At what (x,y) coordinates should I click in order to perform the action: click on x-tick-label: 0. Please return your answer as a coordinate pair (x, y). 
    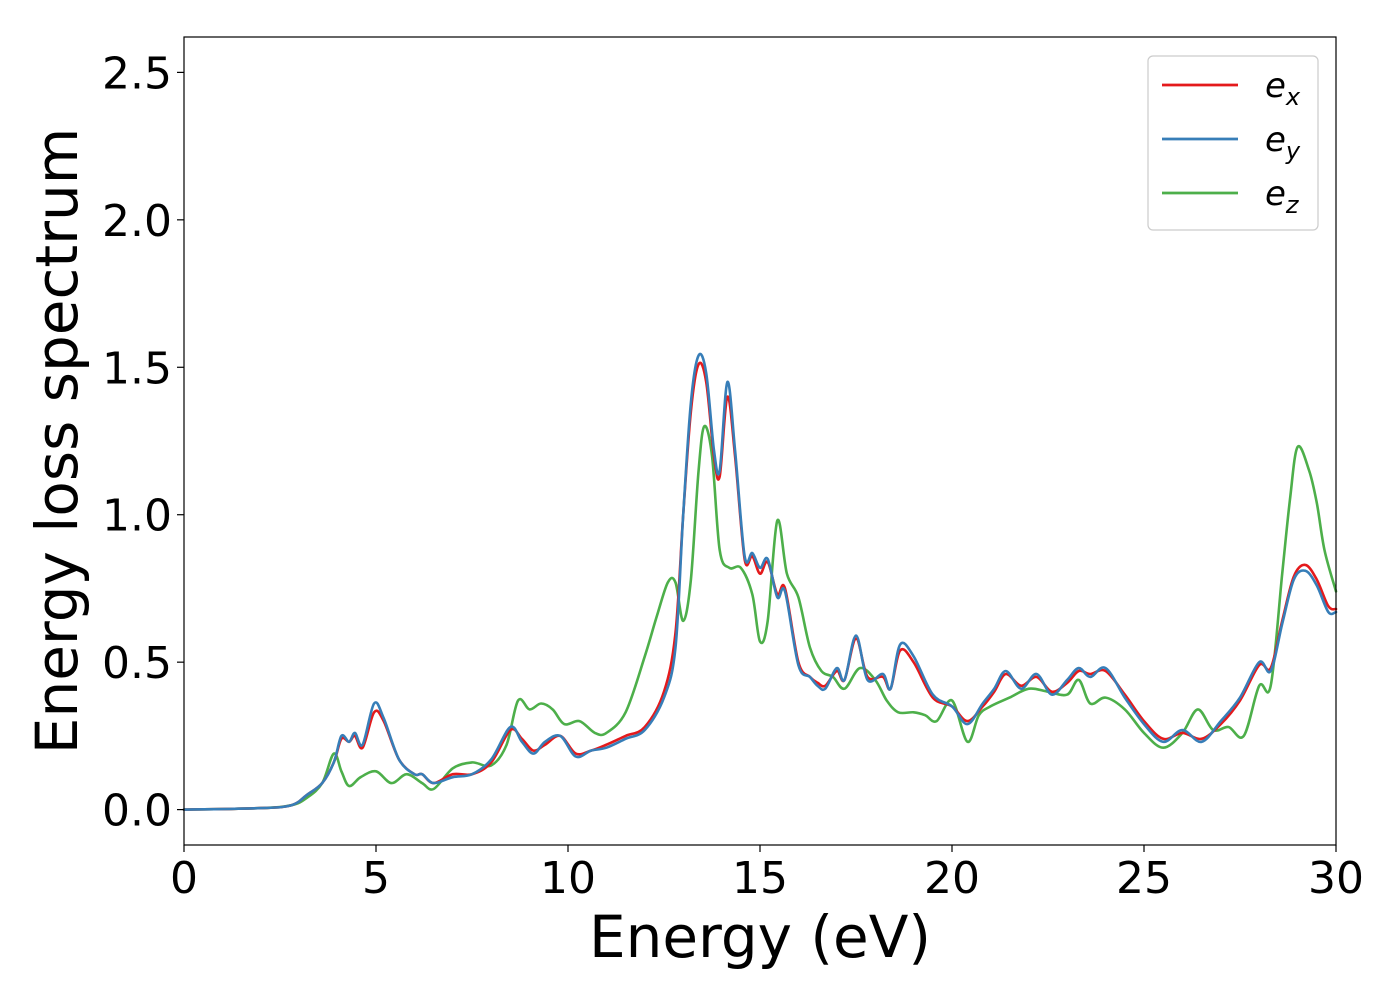
    Looking at the image, I should click on (184, 878).